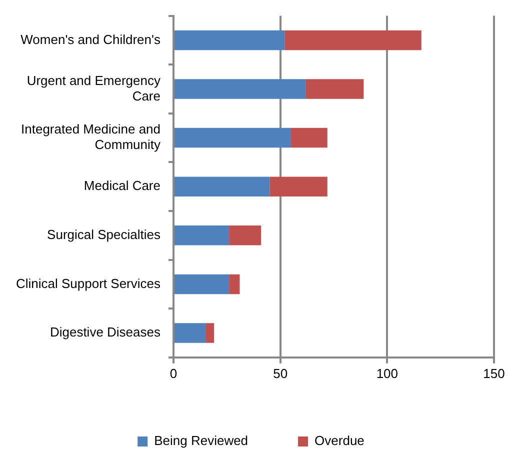 The image size is (510, 458). I want to click on legend-label: Being Reviewed, so click(201, 440).